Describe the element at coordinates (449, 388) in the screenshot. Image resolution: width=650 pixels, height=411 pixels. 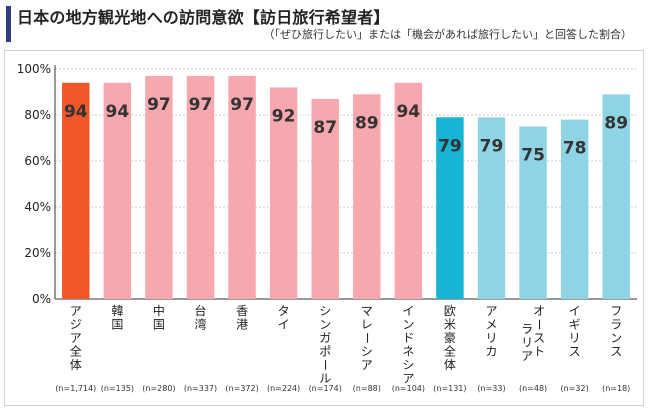
I see `sample-size-label: (n=131)` at that location.